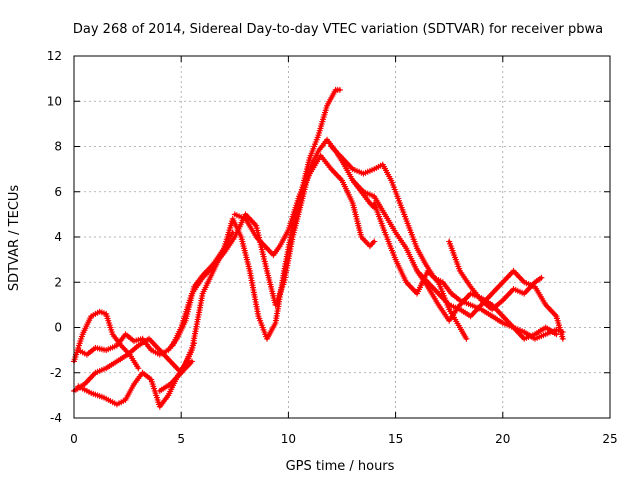 The width and height of the screenshot is (640, 480). Describe the element at coordinates (340, 466) in the screenshot. I see `x-axis-label: GPS time / hours` at that location.